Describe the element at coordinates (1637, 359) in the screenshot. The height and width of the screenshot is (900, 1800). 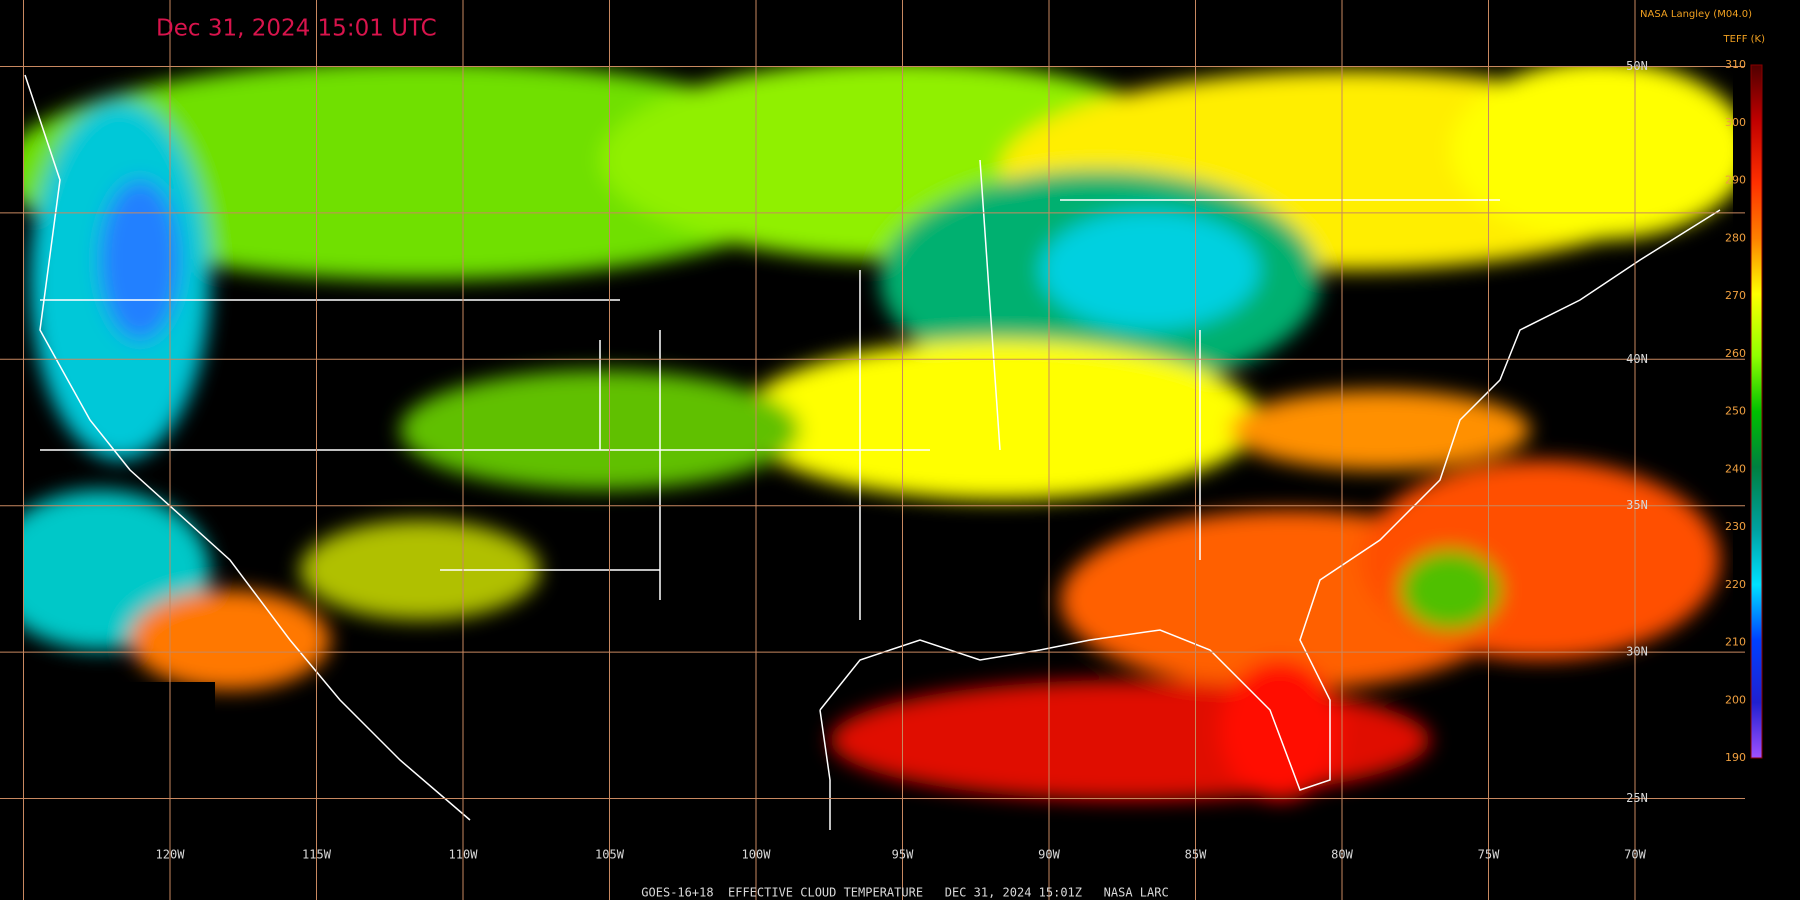
I see `latitude-label: 40N` at that location.